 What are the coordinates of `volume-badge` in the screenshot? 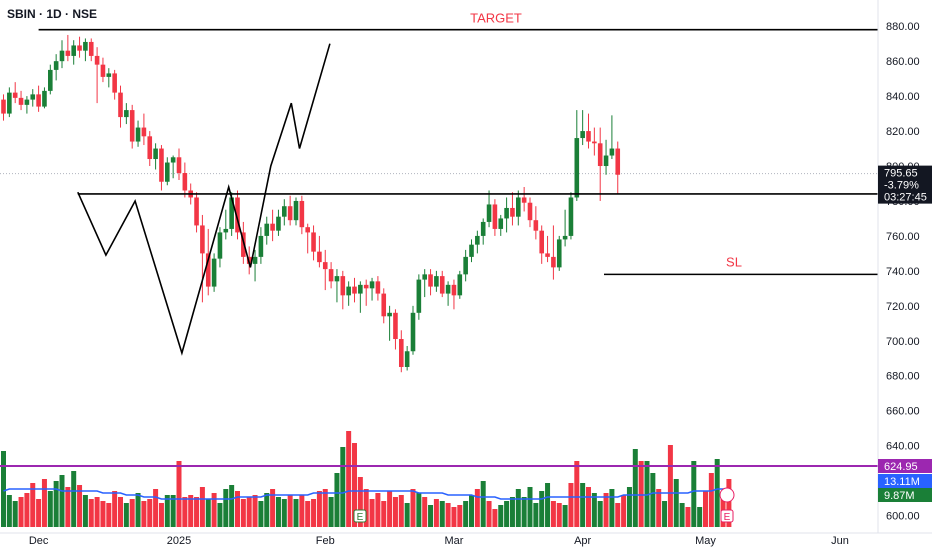 It's located at (905, 495).